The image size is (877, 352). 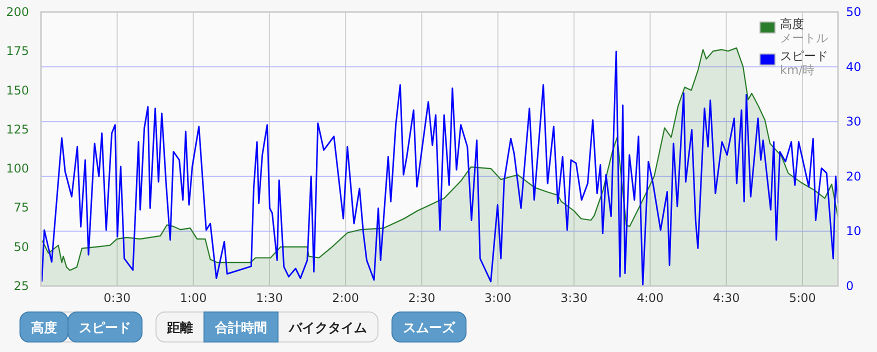 I want to click on y-tick-label: 50, so click(x=21, y=247).